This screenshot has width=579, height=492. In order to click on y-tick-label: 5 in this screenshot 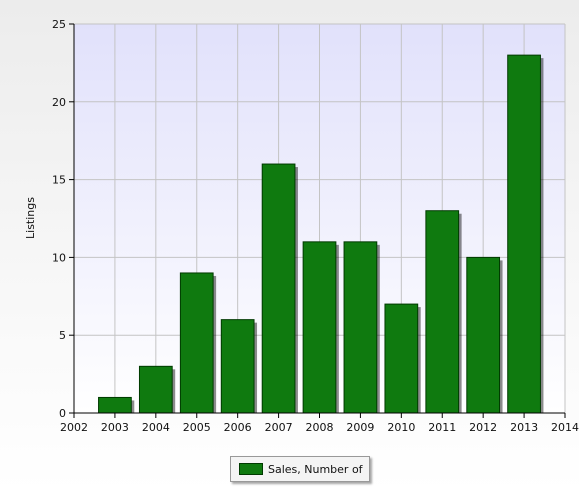, I will do `click(62, 335)`.